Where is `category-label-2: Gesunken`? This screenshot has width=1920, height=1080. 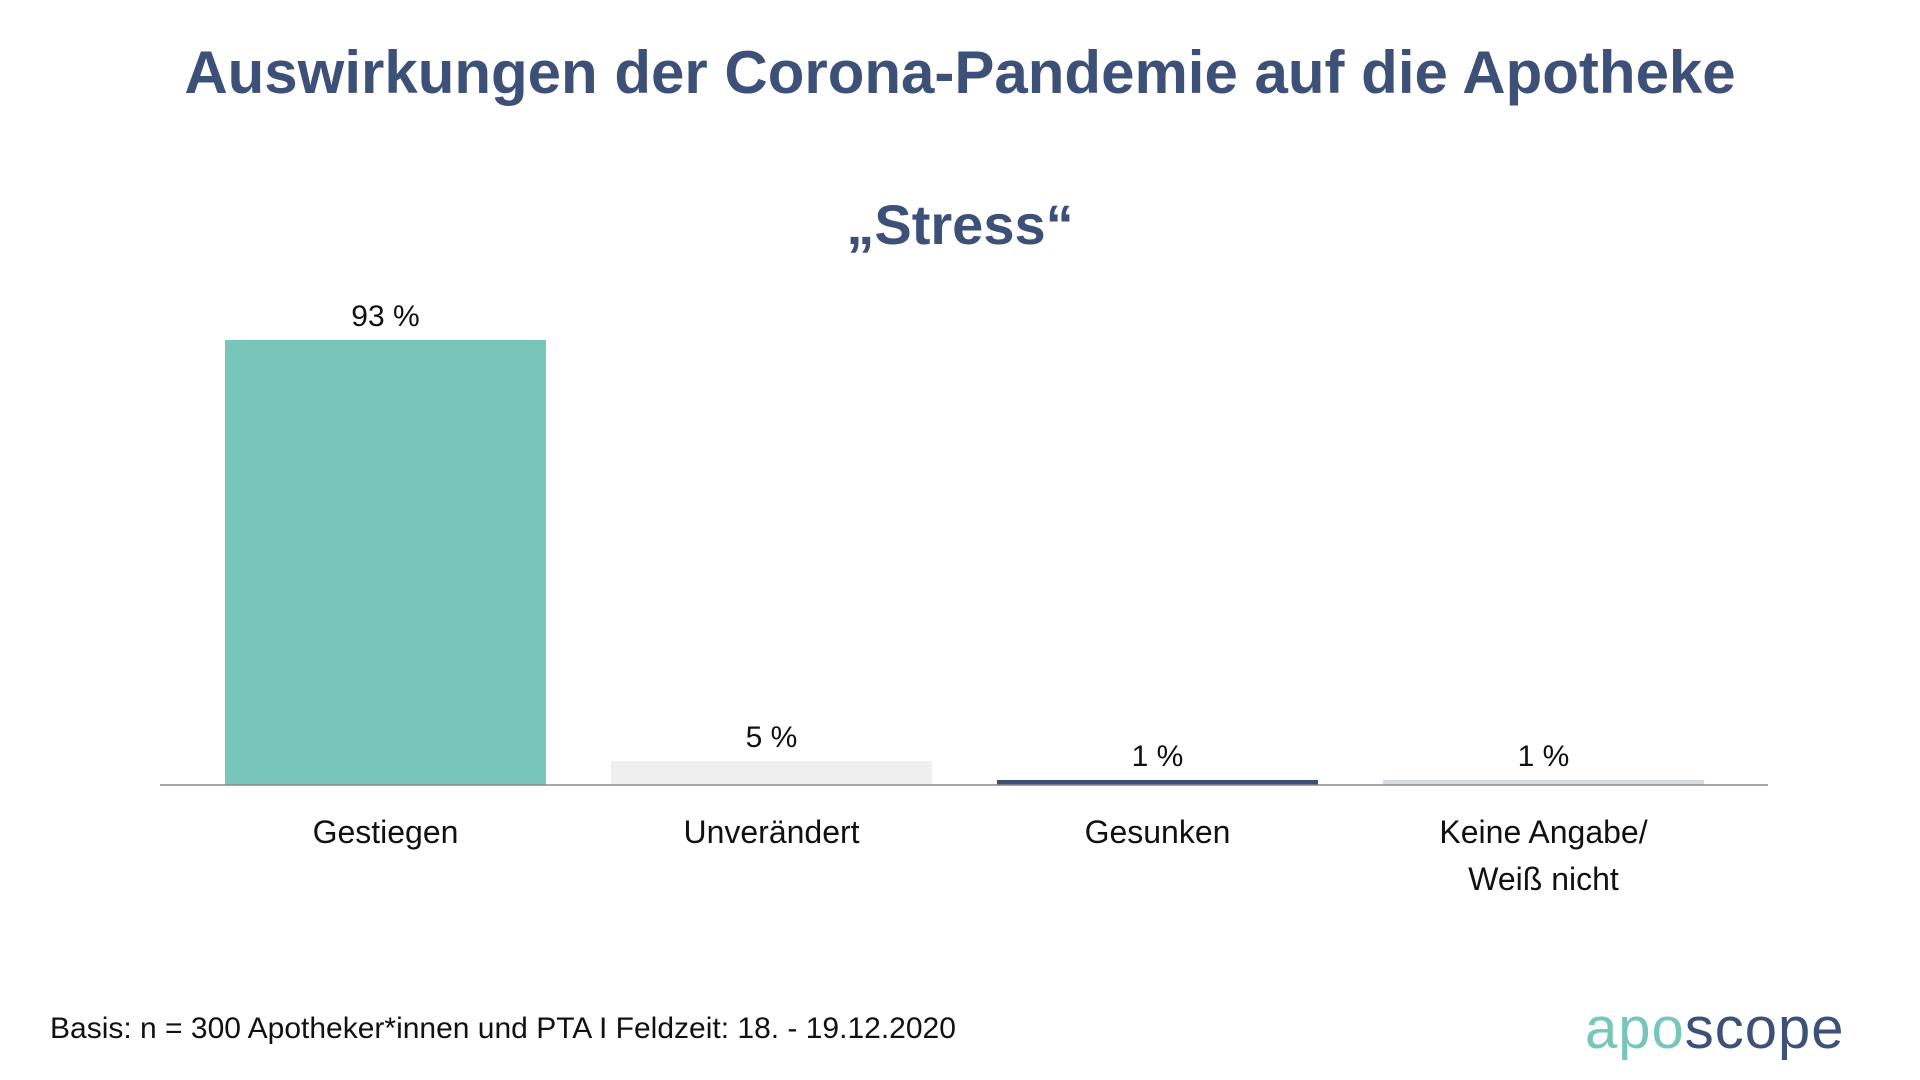
category-label-2: Gesunken is located at coordinates (1158, 832).